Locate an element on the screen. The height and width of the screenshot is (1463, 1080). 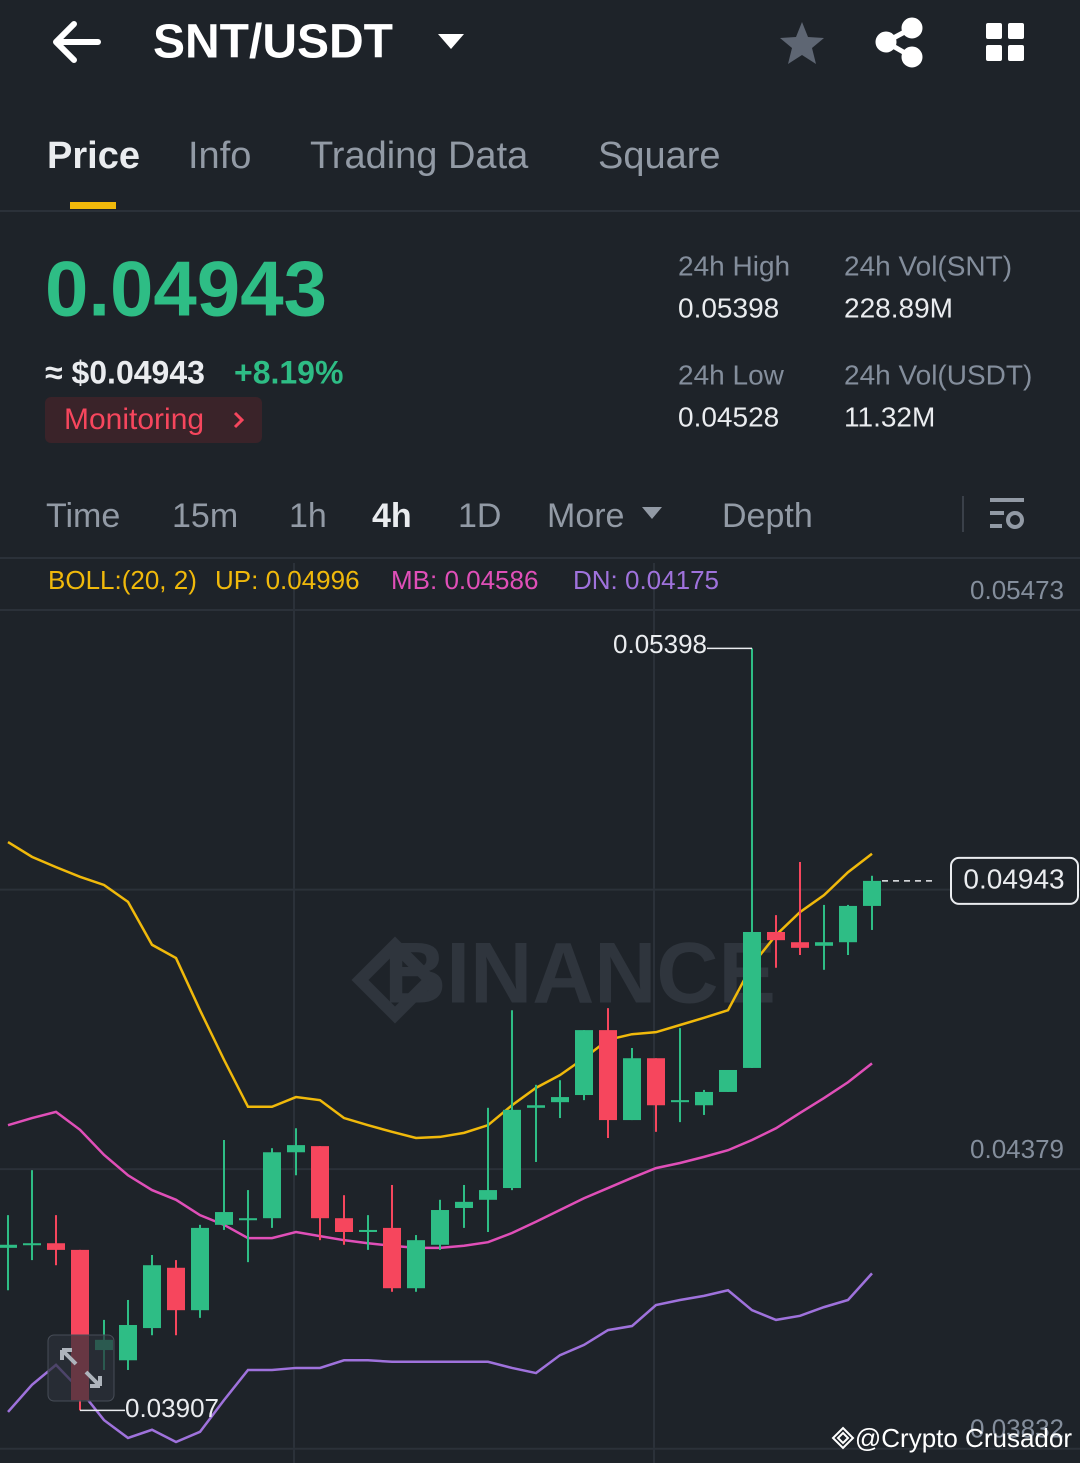
price-tag is located at coordinates (1014, 880).